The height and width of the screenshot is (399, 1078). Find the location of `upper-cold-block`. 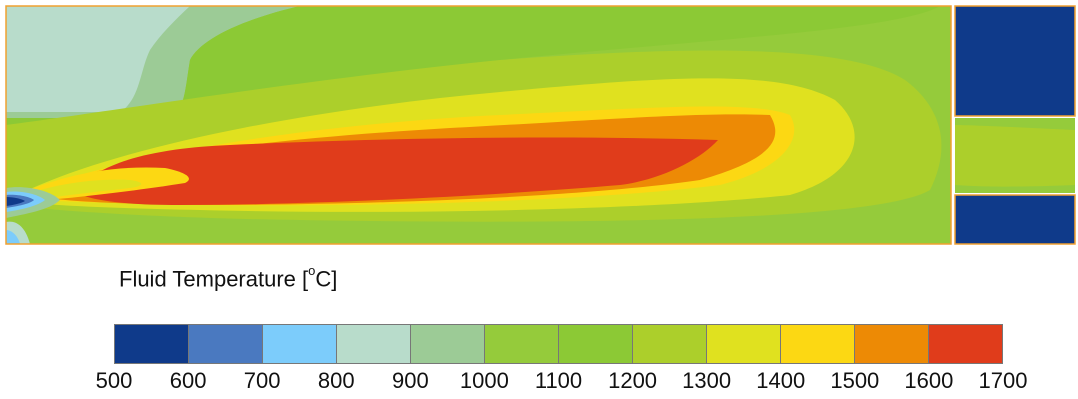

upper-cold-block is located at coordinates (1015, 61).